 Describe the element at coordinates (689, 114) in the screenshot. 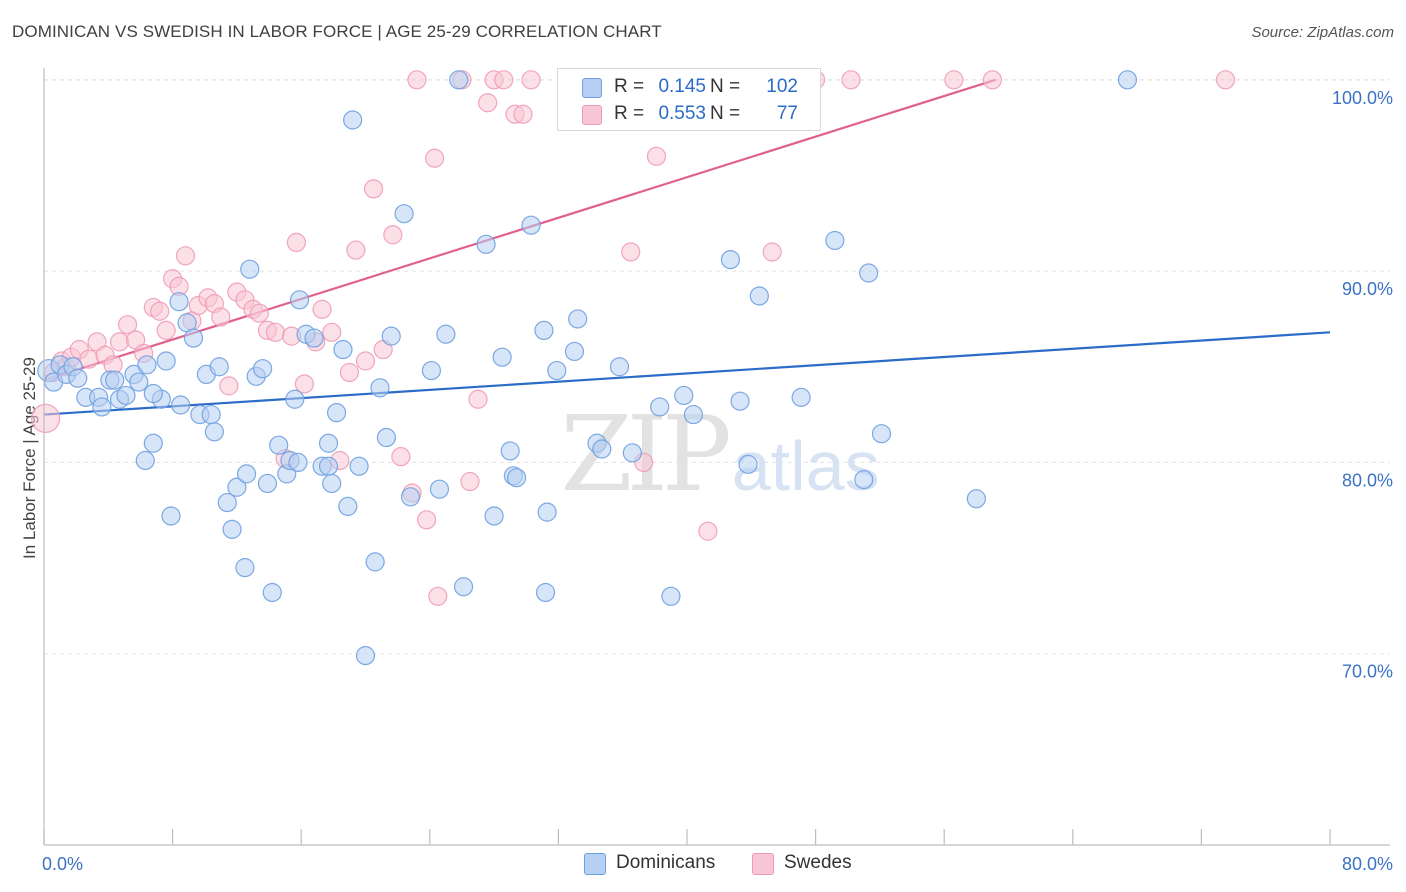

I see `legend-row-swedes: R = 0.553 N = 77` at that location.